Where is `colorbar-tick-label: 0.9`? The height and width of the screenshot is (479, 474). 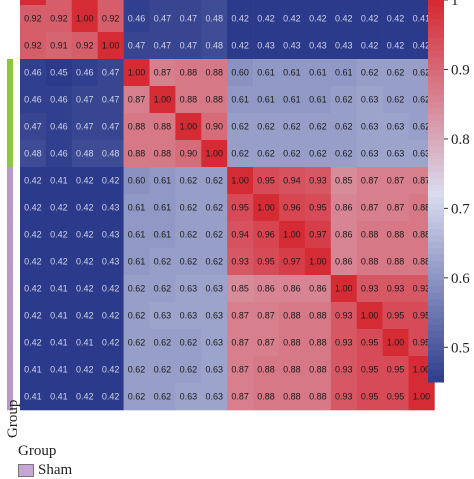 colorbar-tick-label: 0.9 is located at coordinates (460, 70).